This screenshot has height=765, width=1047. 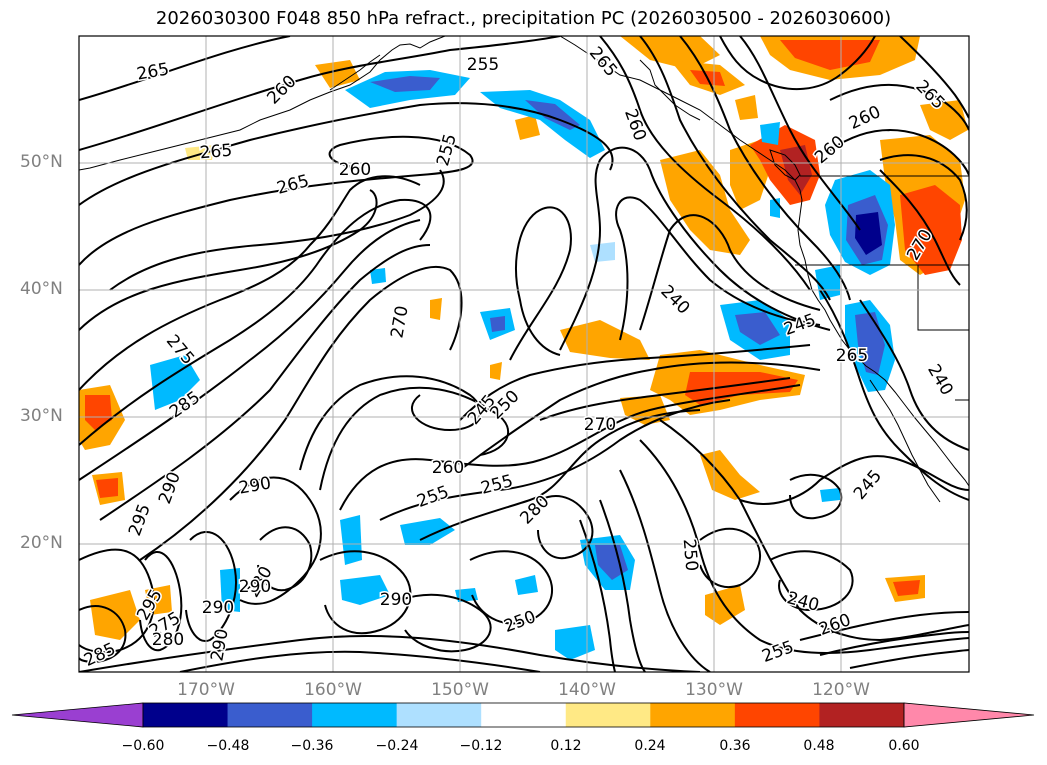 What do you see at coordinates (77, 715) in the screenshot?
I see `colorbar-min-arrow` at bounding box center [77, 715].